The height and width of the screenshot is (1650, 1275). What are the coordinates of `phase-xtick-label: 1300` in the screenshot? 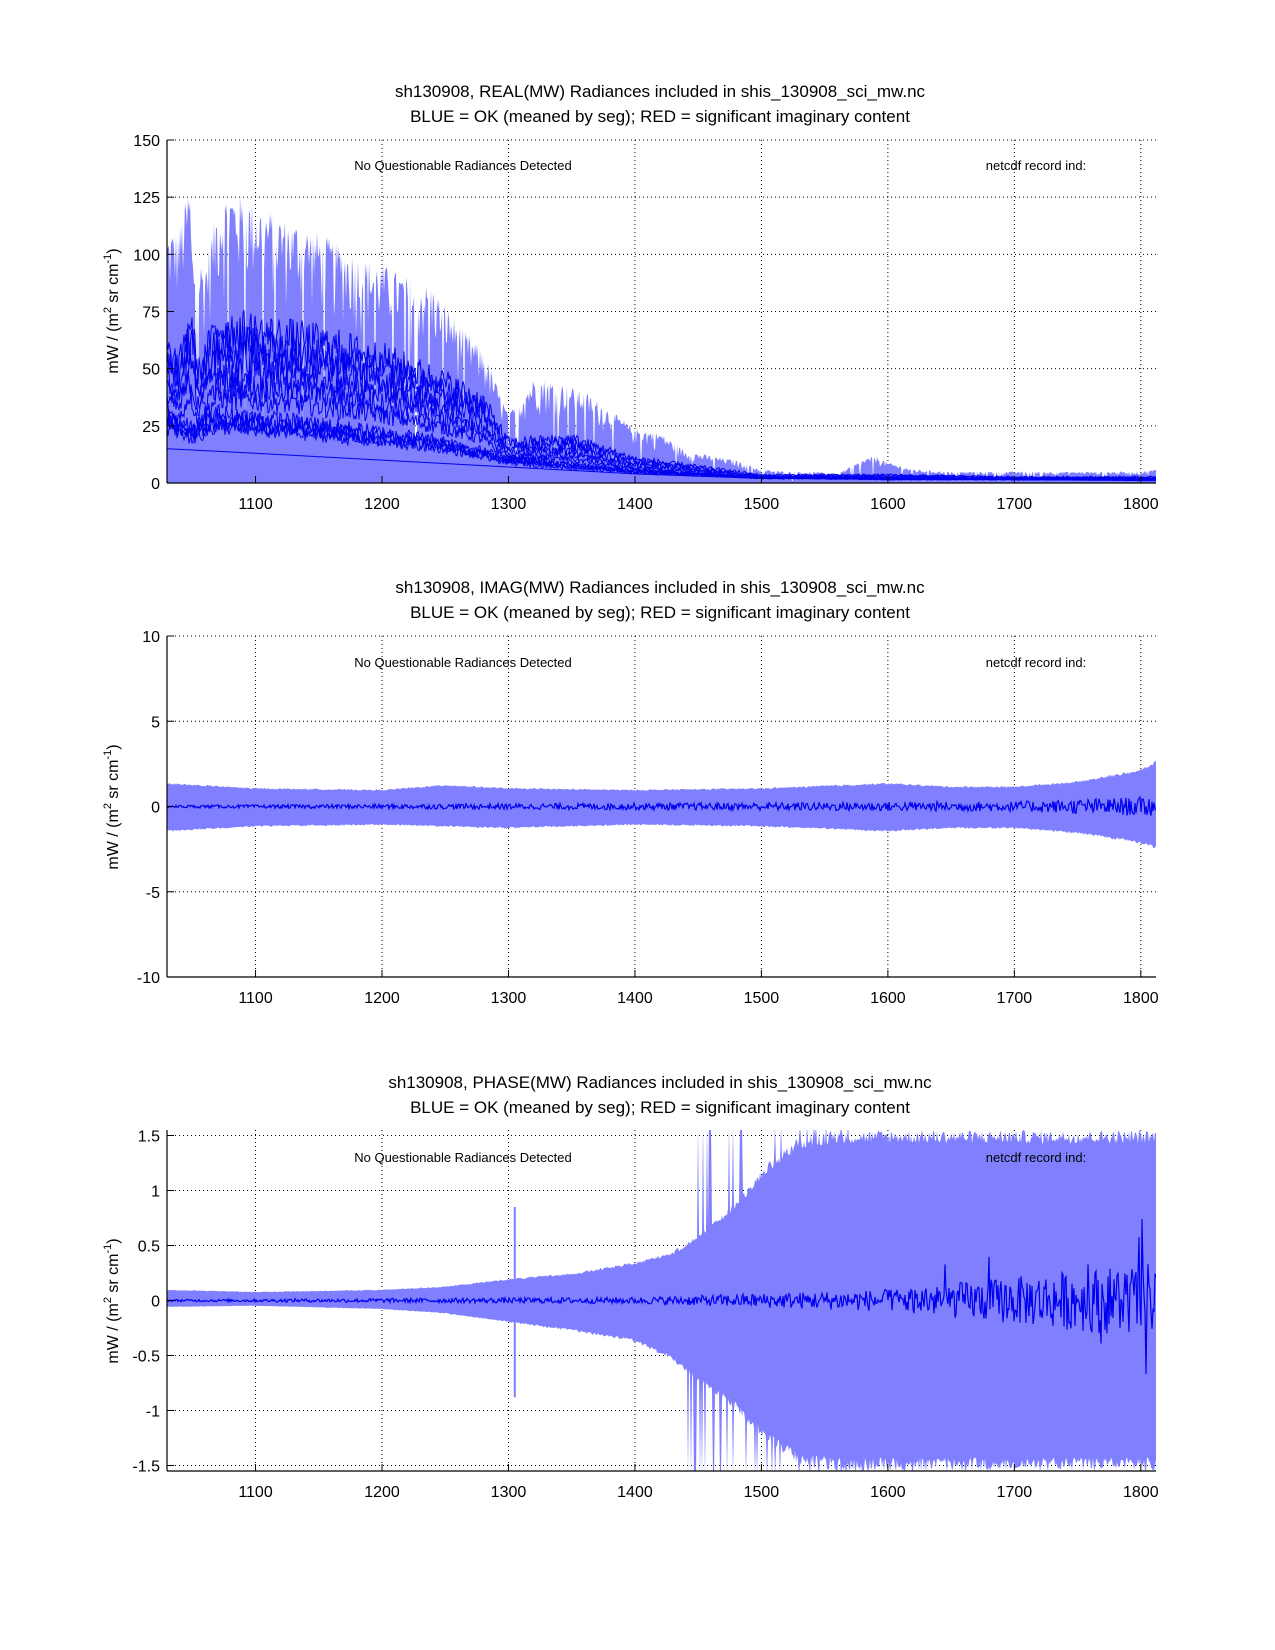 It's located at (509, 1492).